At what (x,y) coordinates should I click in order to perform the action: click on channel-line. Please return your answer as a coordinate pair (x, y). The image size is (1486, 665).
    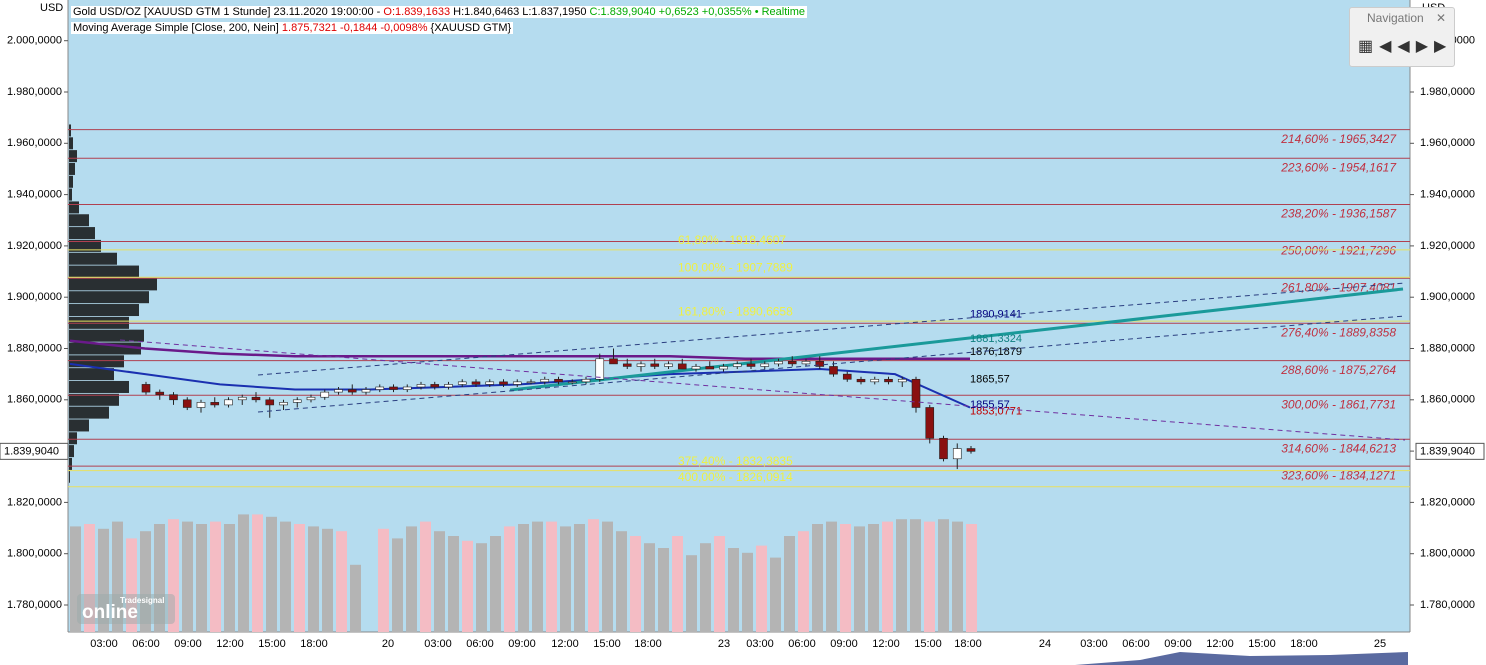
    Looking at the image, I should click on (831, 329).